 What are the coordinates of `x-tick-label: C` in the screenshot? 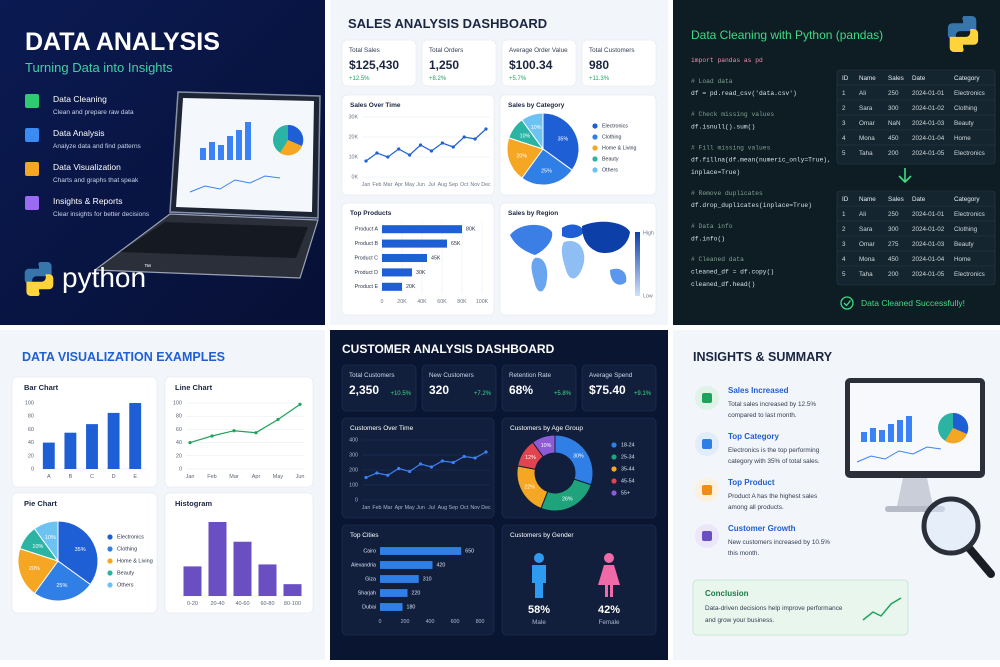 It's located at (92, 477).